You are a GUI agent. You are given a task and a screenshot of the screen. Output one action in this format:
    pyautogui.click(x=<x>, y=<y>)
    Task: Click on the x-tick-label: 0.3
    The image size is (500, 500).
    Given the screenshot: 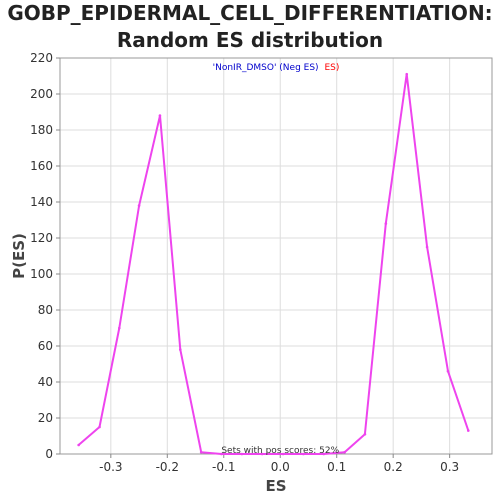 What is the action you would take?
    pyautogui.click(x=449, y=467)
    